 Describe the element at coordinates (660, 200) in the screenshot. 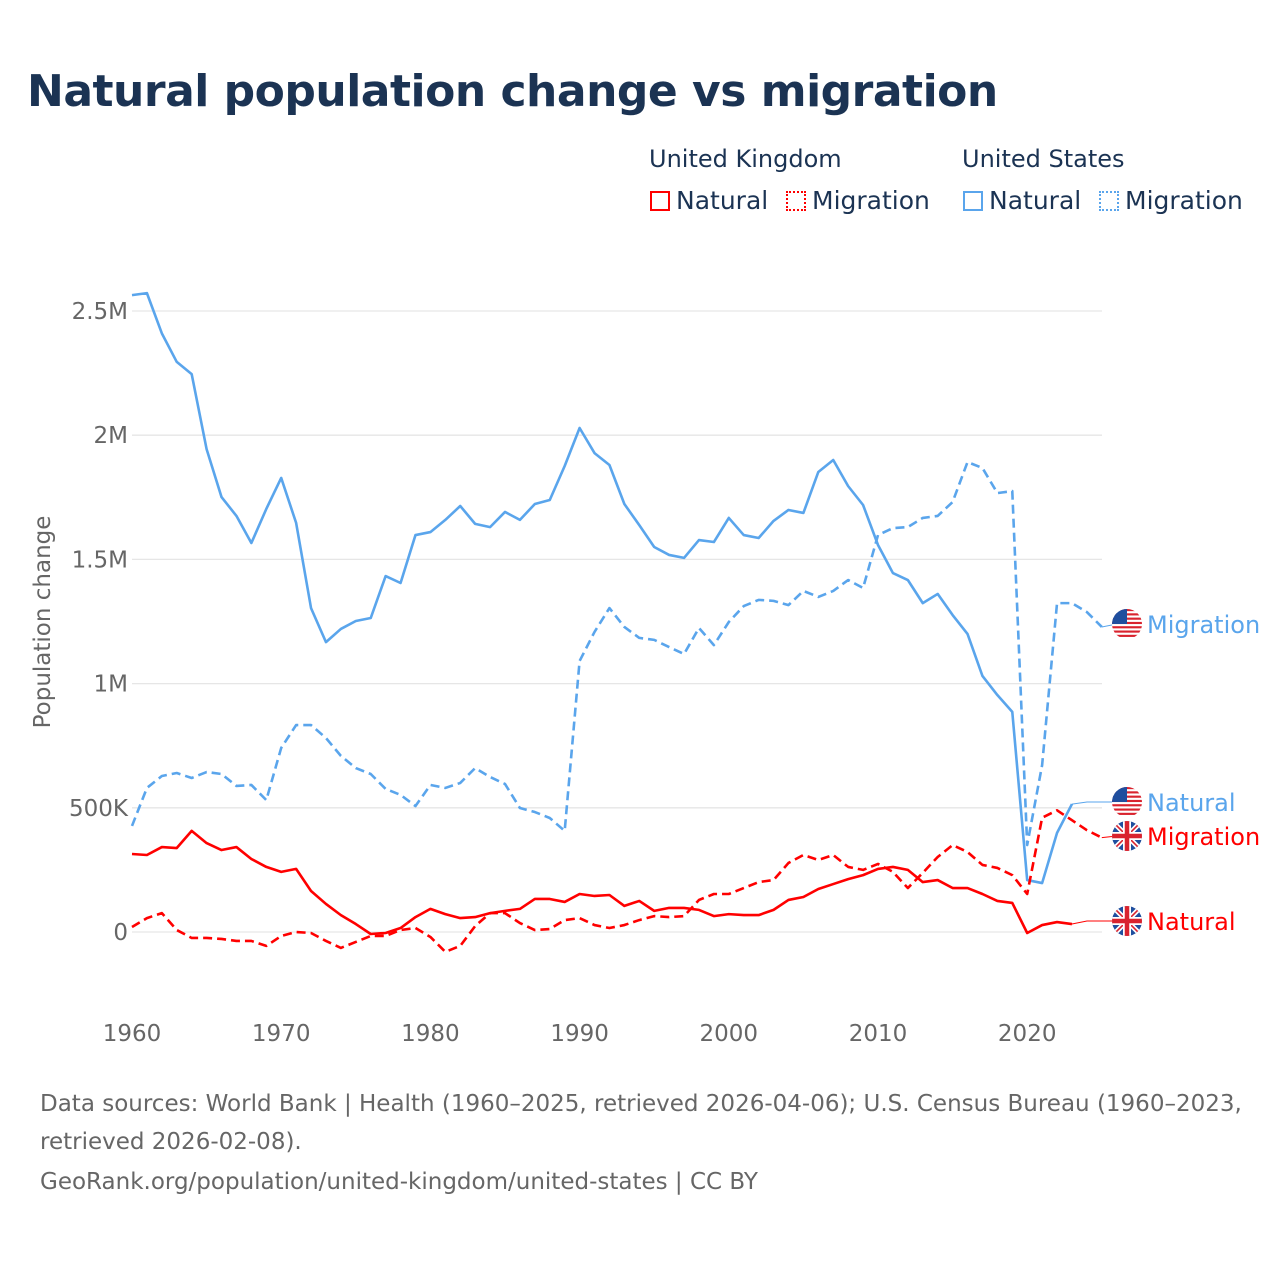

I see `legend-swatch-solid-red` at that location.